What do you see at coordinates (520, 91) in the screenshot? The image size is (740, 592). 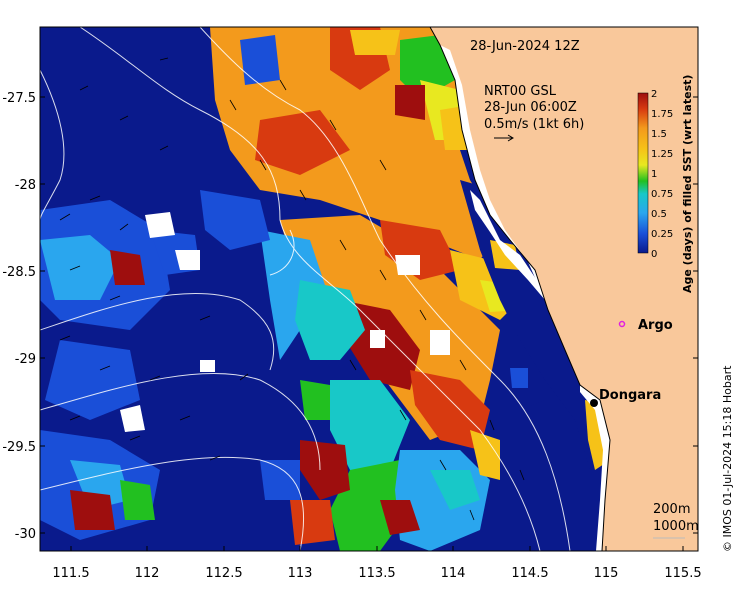 I see `current-legend-line: NRT00 GSL` at bounding box center [520, 91].